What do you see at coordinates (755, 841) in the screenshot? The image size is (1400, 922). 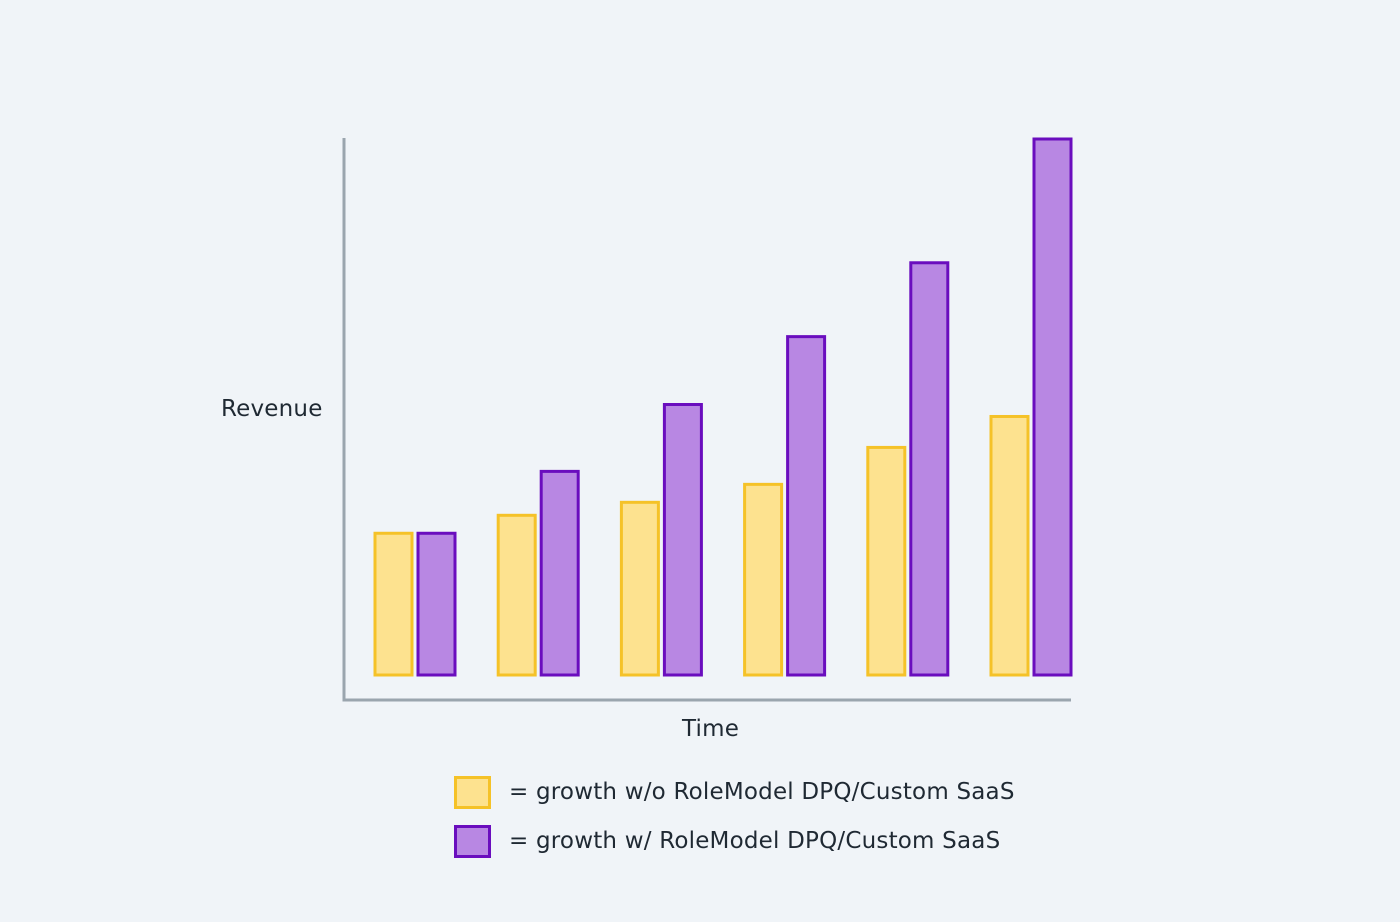 I see `legend-label-with: = growth w/ RoleModel DPQ/Custom SaaS` at bounding box center [755, 841].